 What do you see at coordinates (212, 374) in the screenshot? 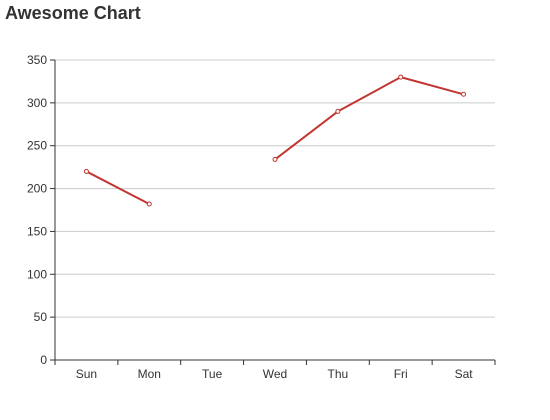
I see `x-tick-label-tue: Tue` at bounding box center [212, 374].